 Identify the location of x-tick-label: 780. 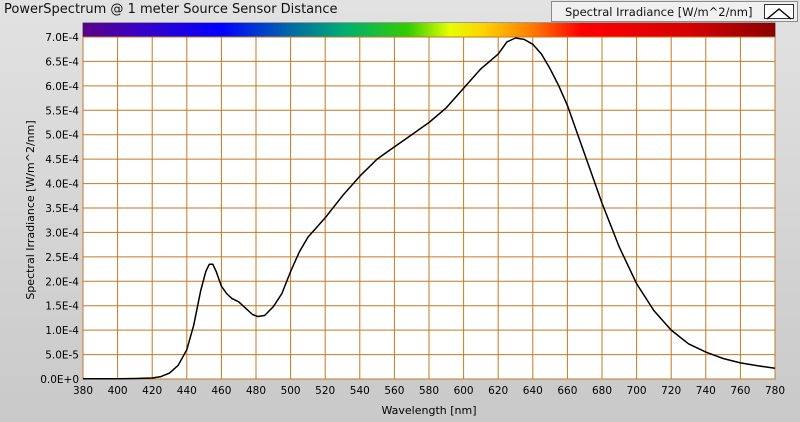
(775, 391).